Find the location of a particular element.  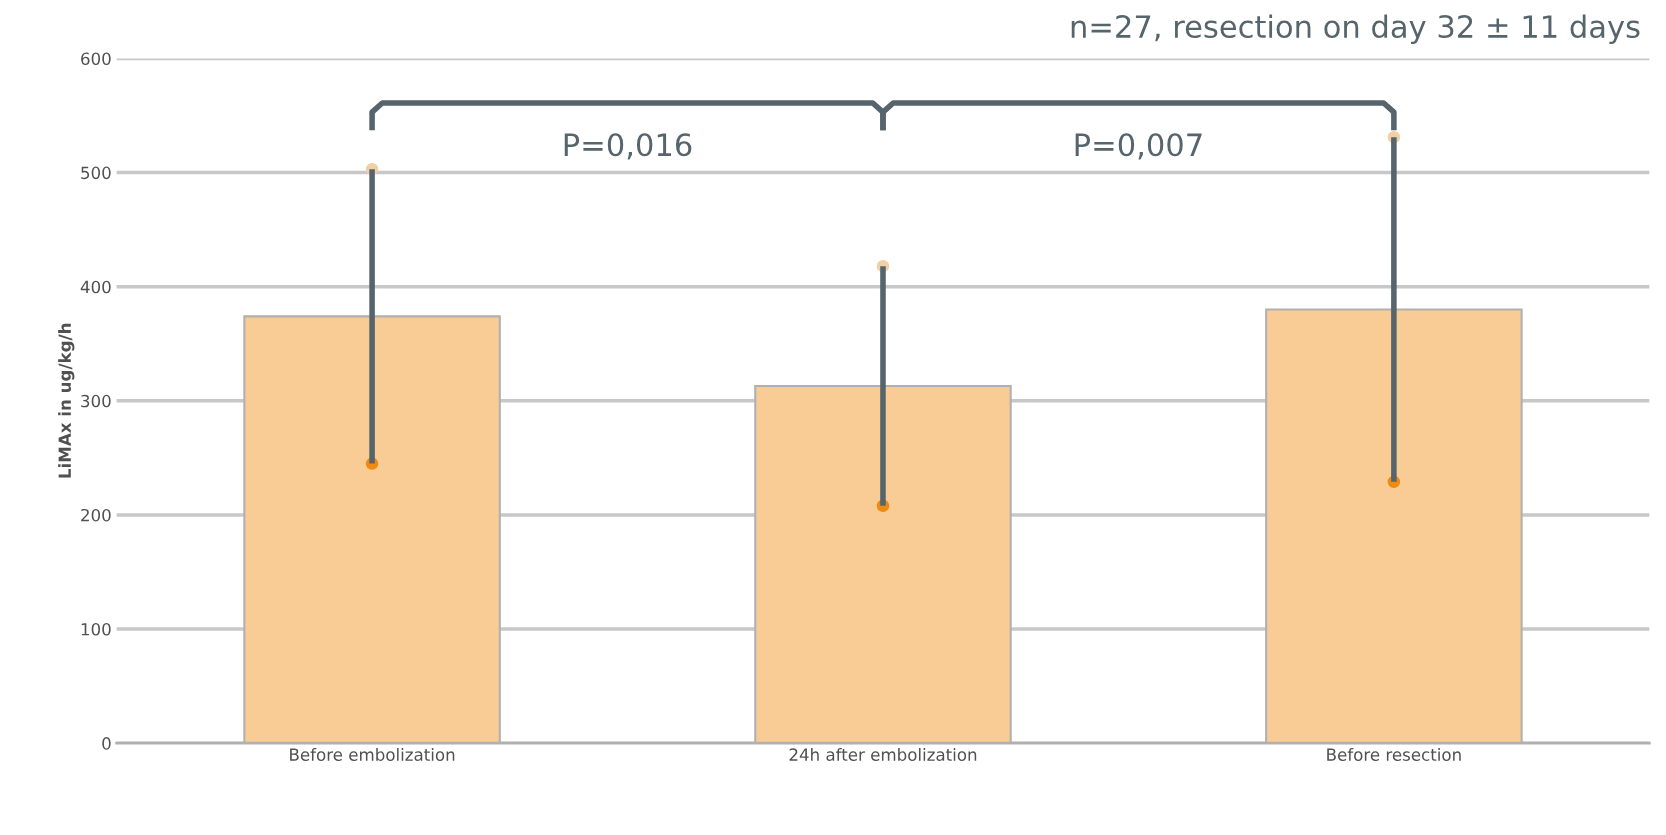

x-tick-label: Before embolization is located at coordinates (372, 754).